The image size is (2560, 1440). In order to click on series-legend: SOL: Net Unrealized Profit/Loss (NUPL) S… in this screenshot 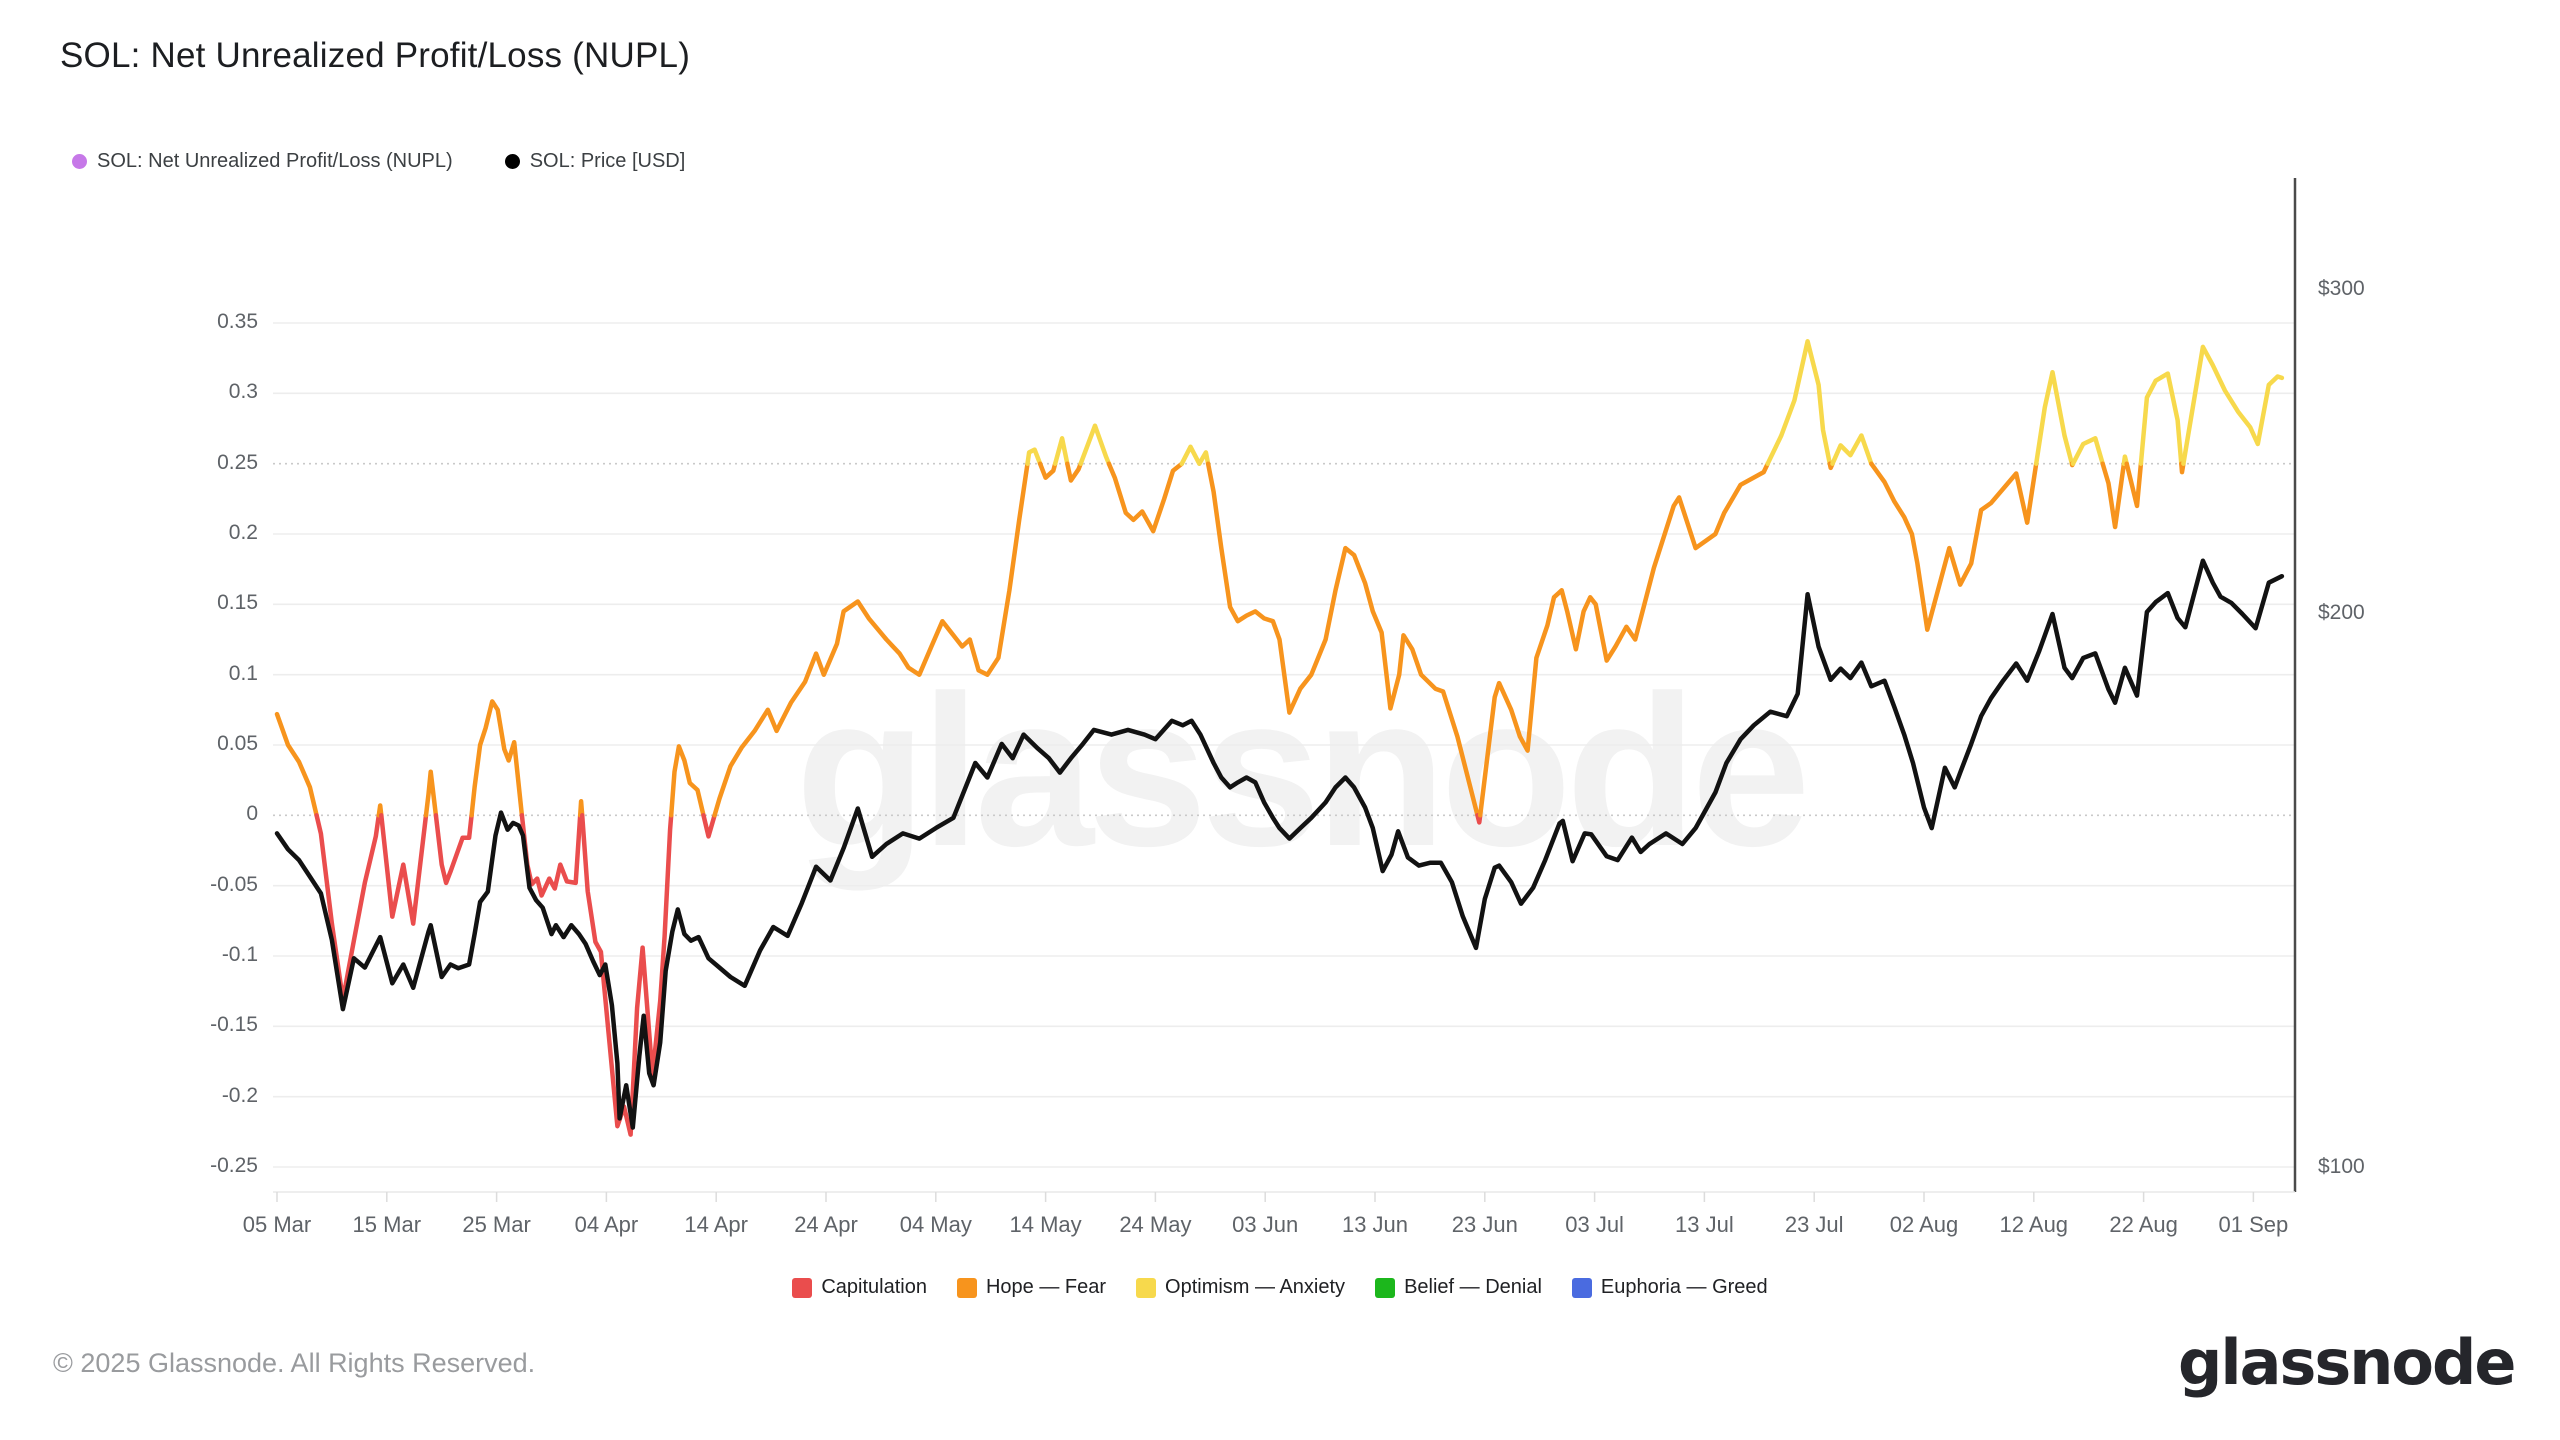, I will do `click(378, 161)`.